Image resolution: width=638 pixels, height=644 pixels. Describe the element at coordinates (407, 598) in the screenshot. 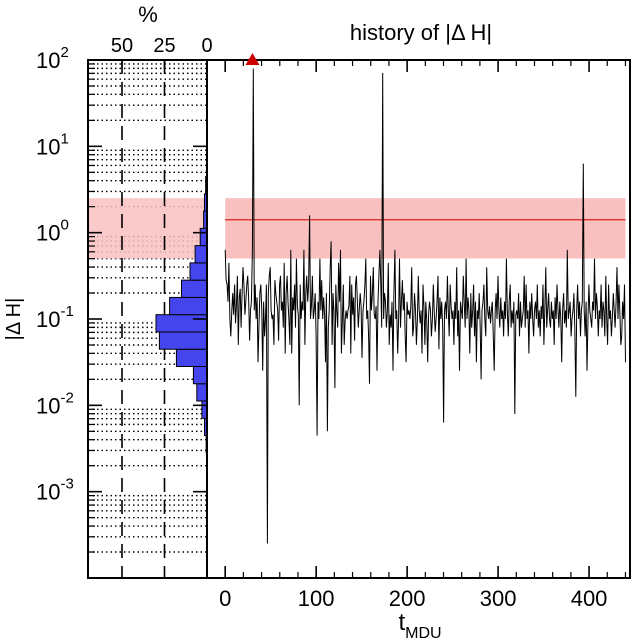

I see `x-tick-label: 200` at that location.